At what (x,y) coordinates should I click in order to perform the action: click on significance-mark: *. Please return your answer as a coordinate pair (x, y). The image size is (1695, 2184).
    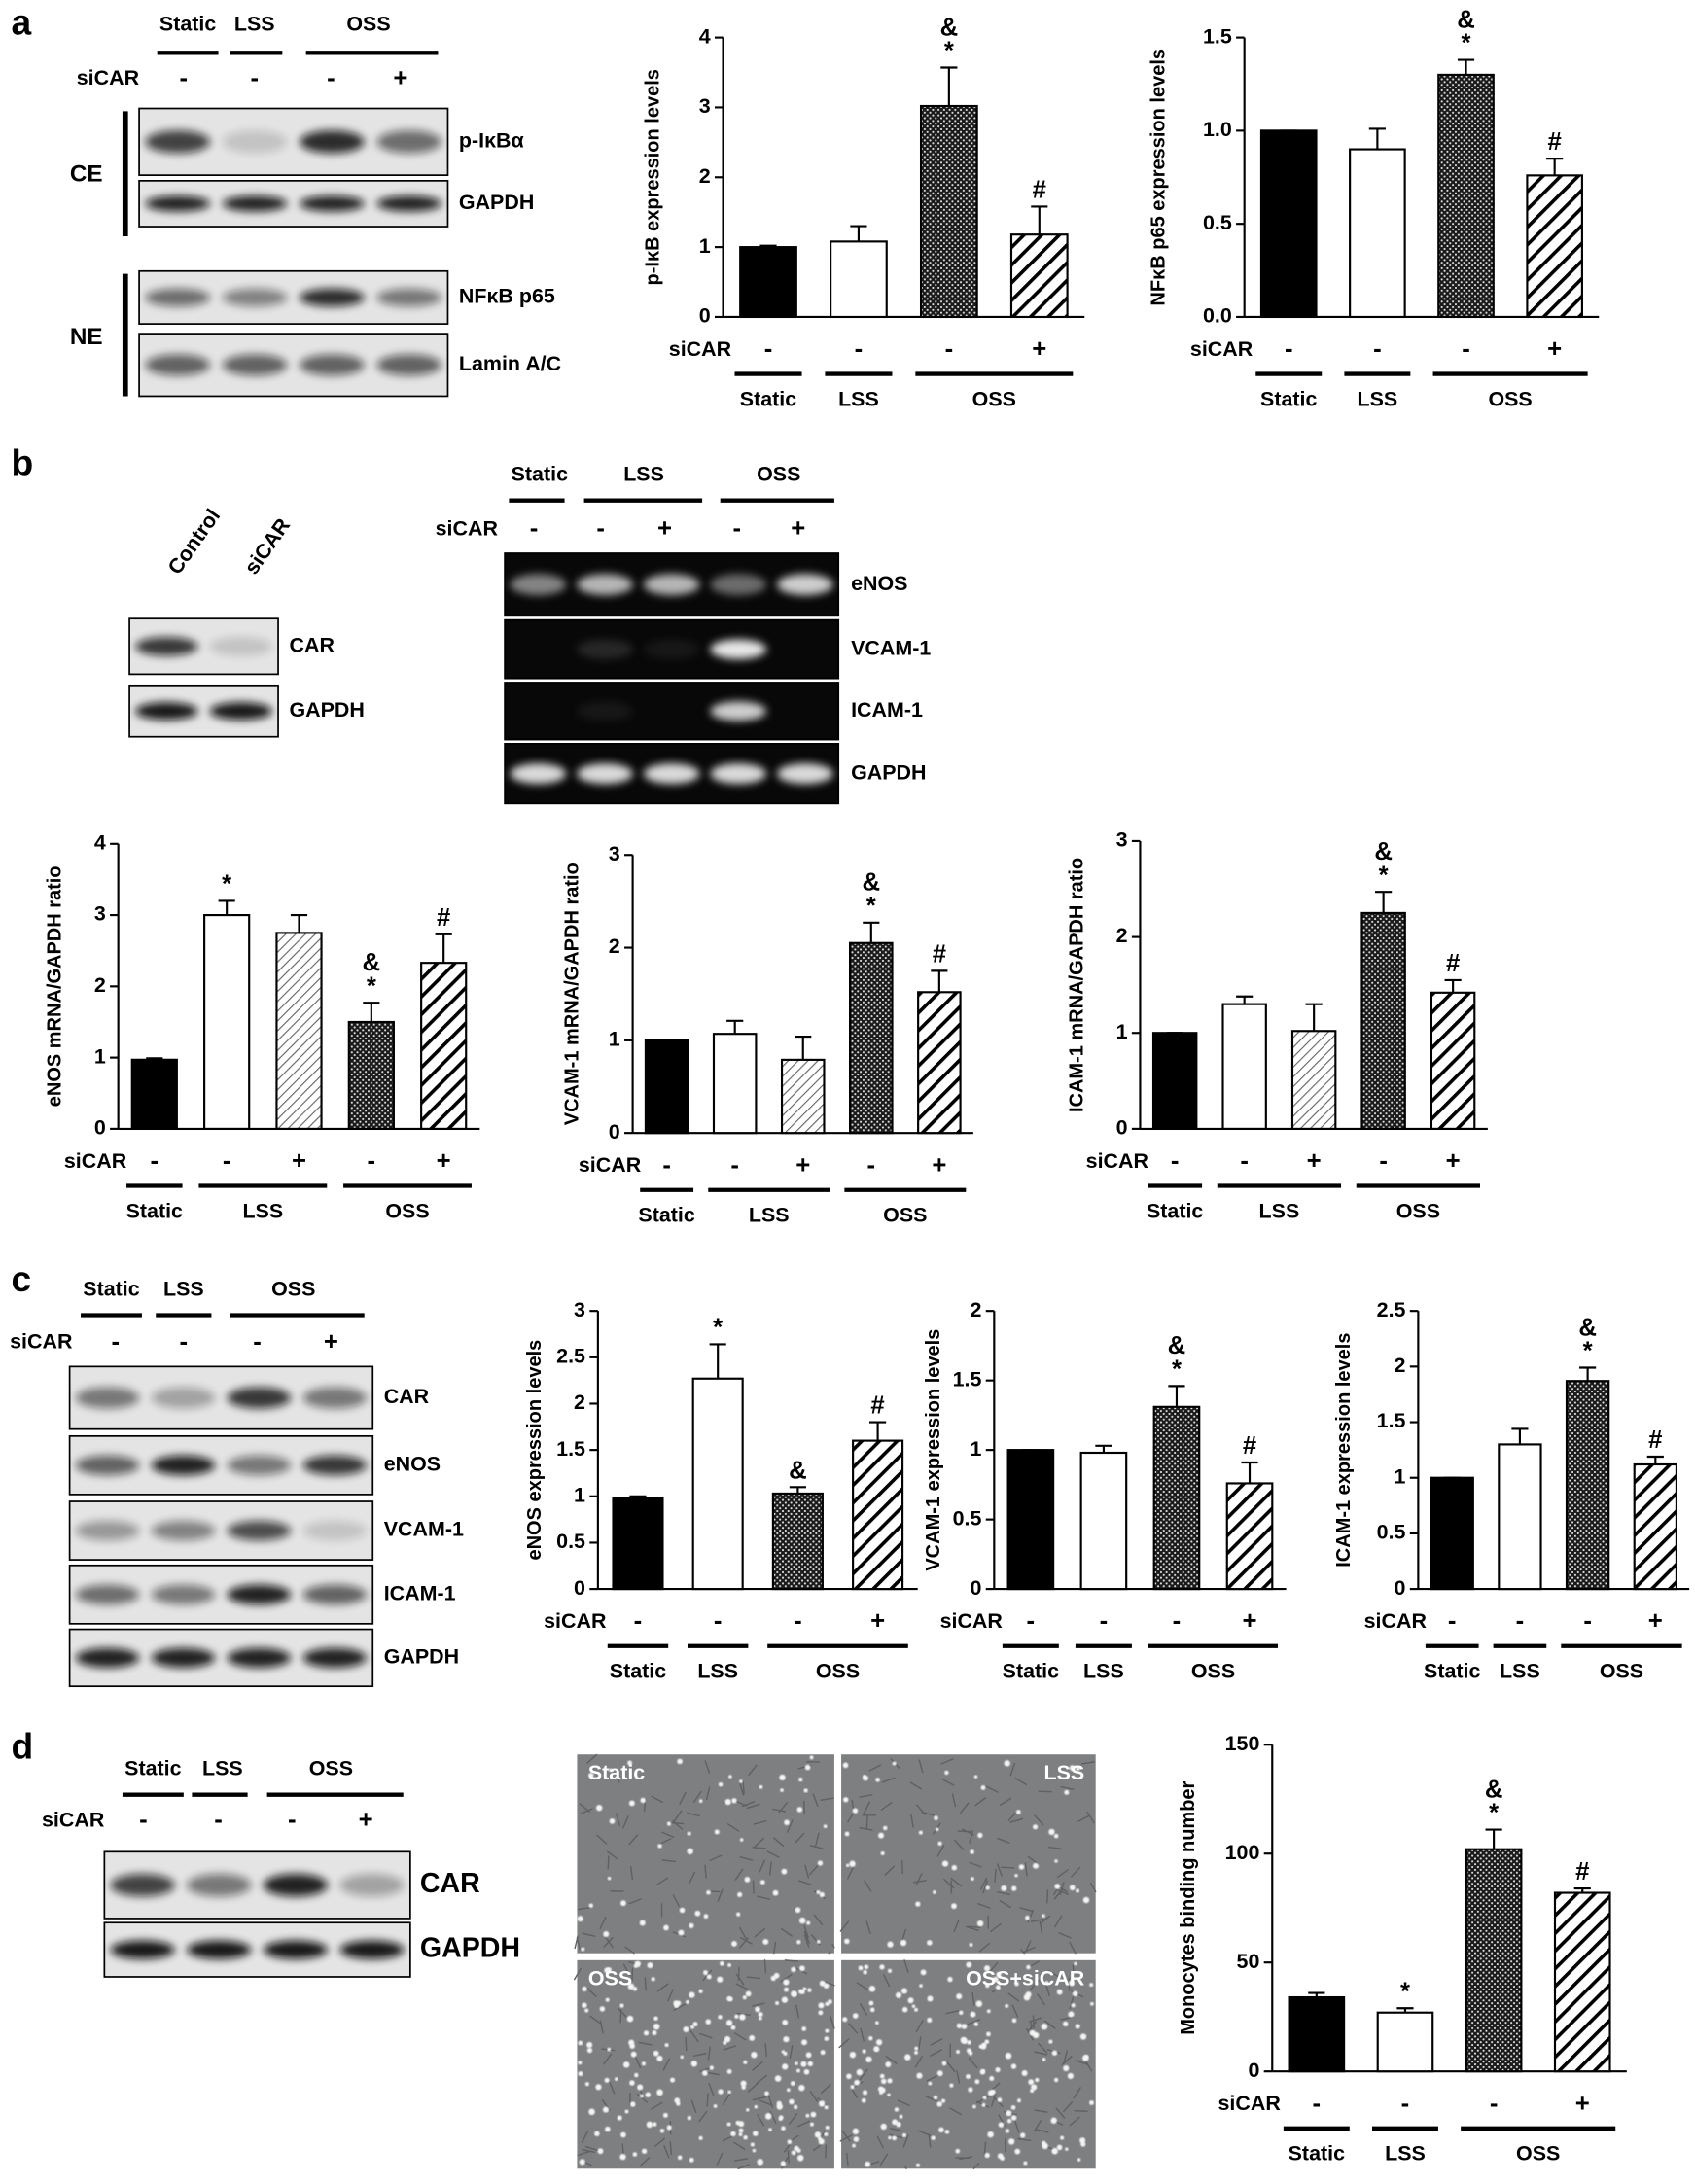
    Looking at the image, I should click on (1405, 1991).